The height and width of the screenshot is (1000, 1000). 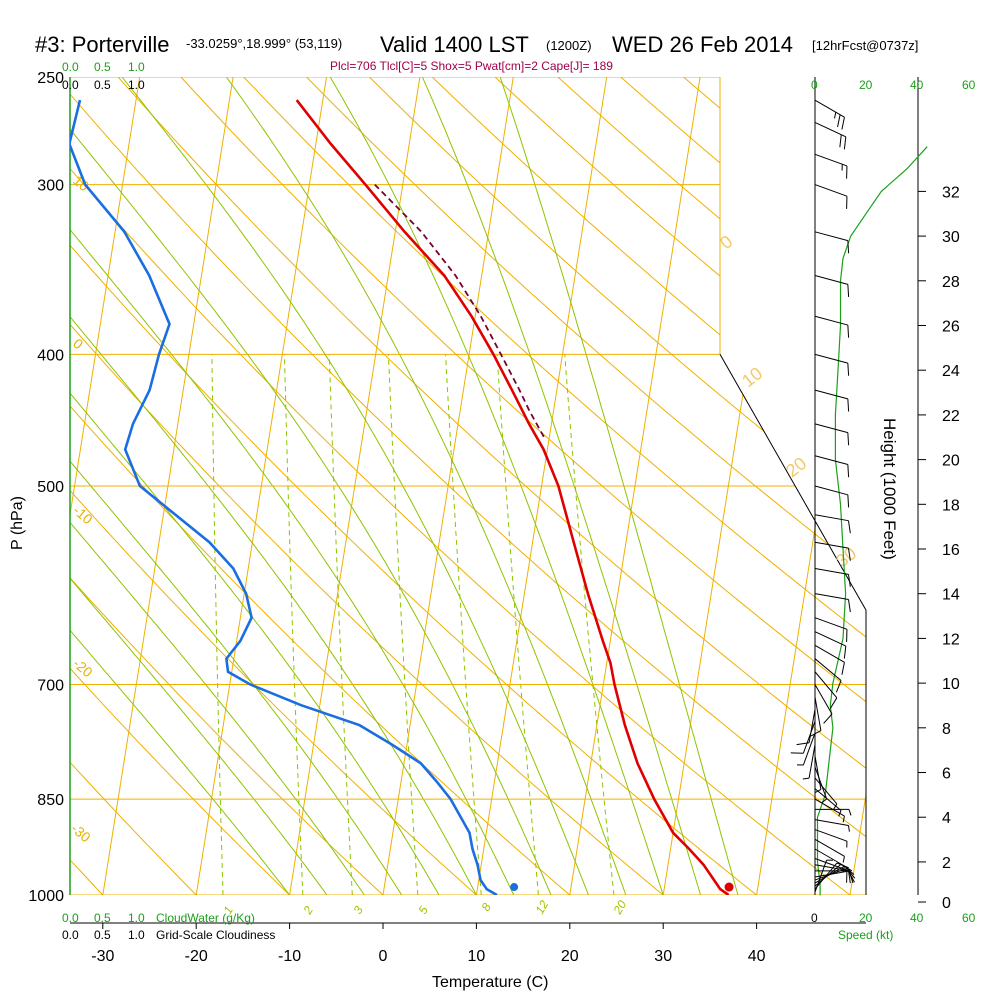 What do you see at coordinates (951, 326) in the screenshot?
I see `height-tick-label: 26` at bounding box center [951, 326].